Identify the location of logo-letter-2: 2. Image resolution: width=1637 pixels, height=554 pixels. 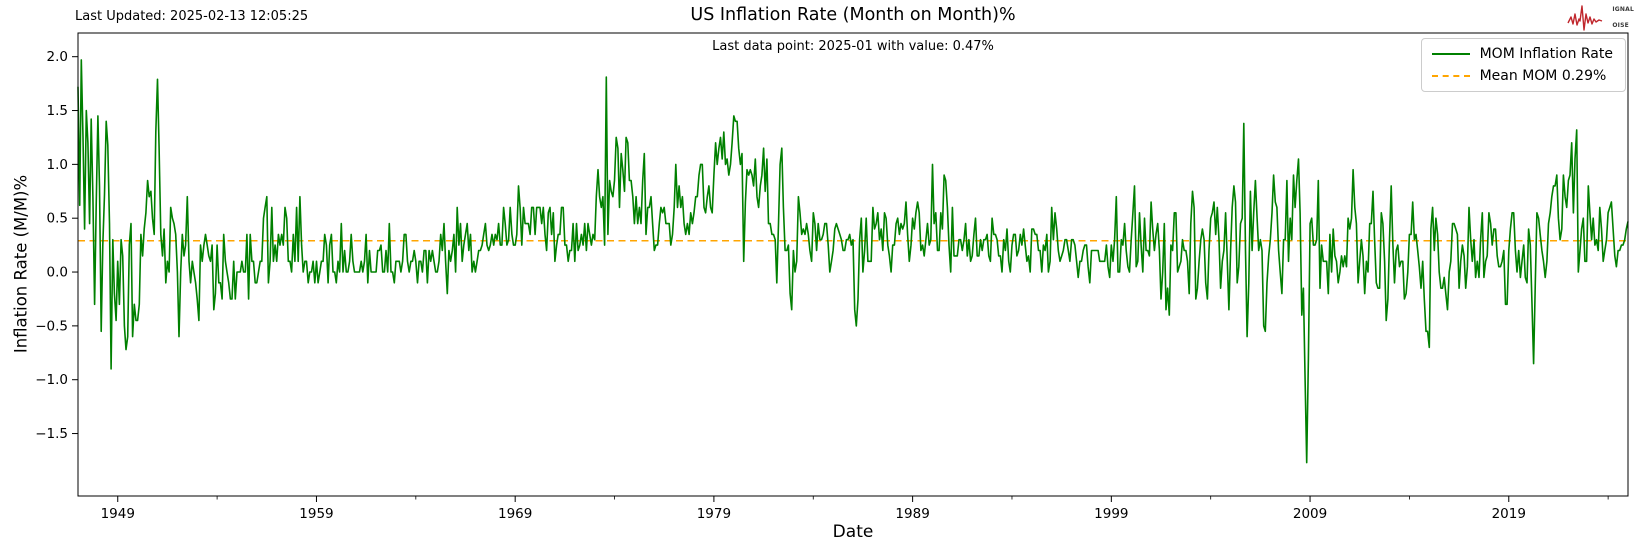
(1608, 16).